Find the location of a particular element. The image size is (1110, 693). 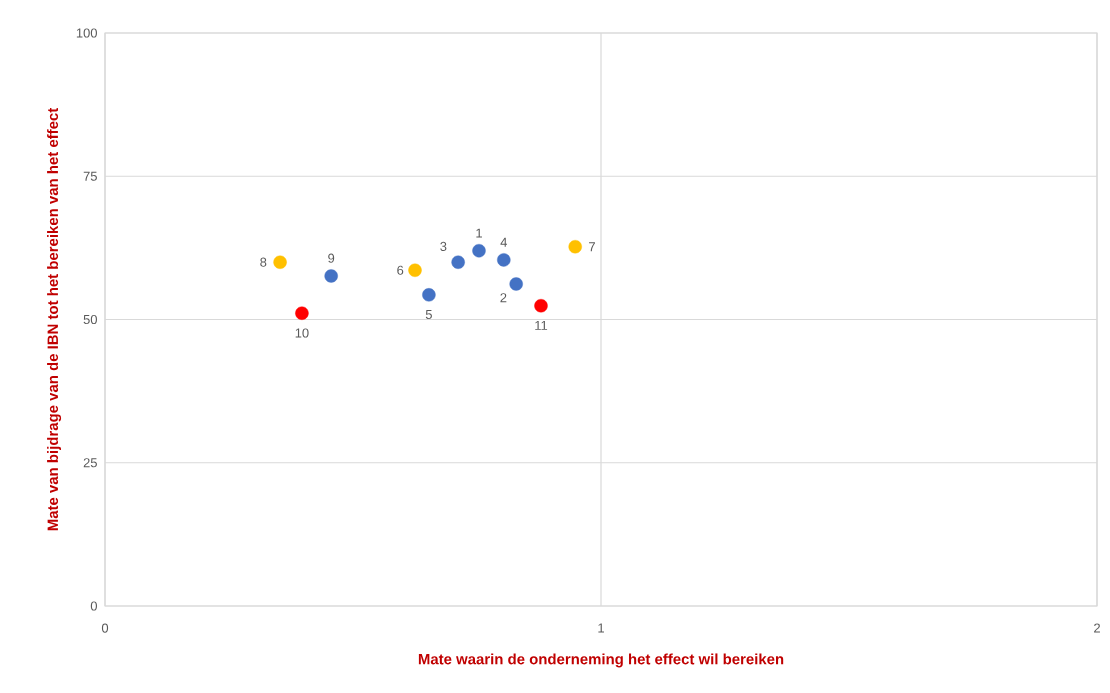

x-tick-label: 1 is located at coordinates (601, 628).